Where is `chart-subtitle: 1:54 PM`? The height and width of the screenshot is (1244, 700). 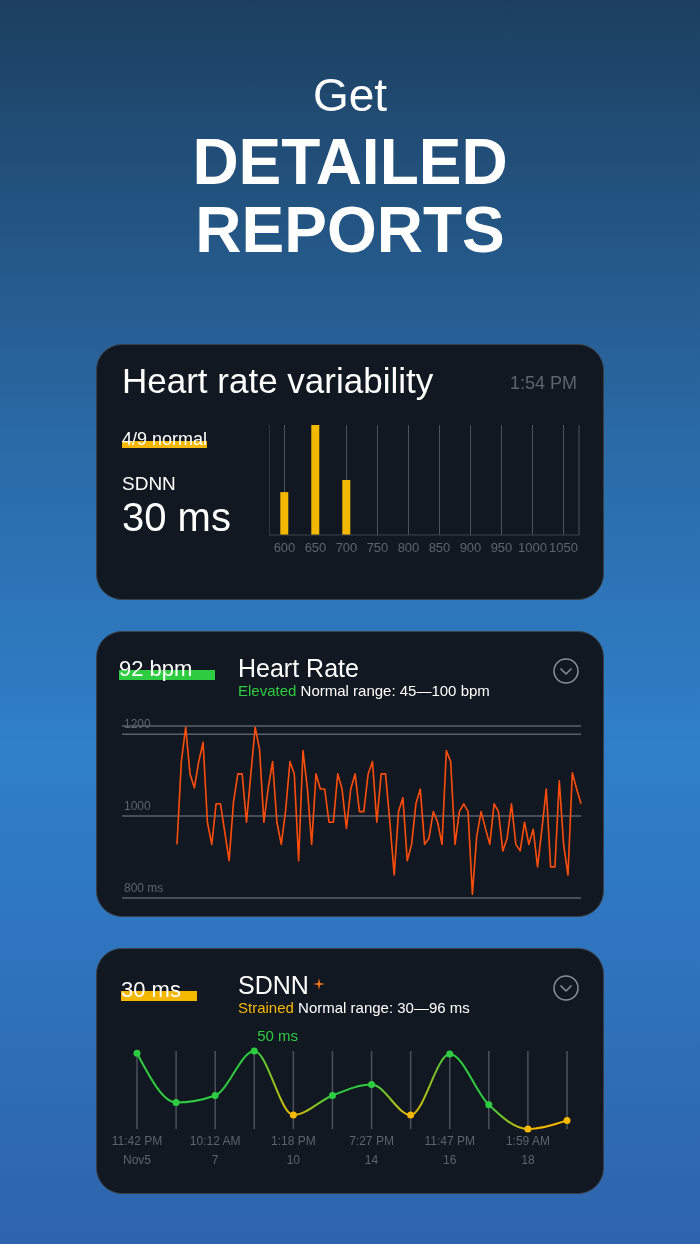 chart-subtitle: 1:54 PM is located at coordinates (543, 383).